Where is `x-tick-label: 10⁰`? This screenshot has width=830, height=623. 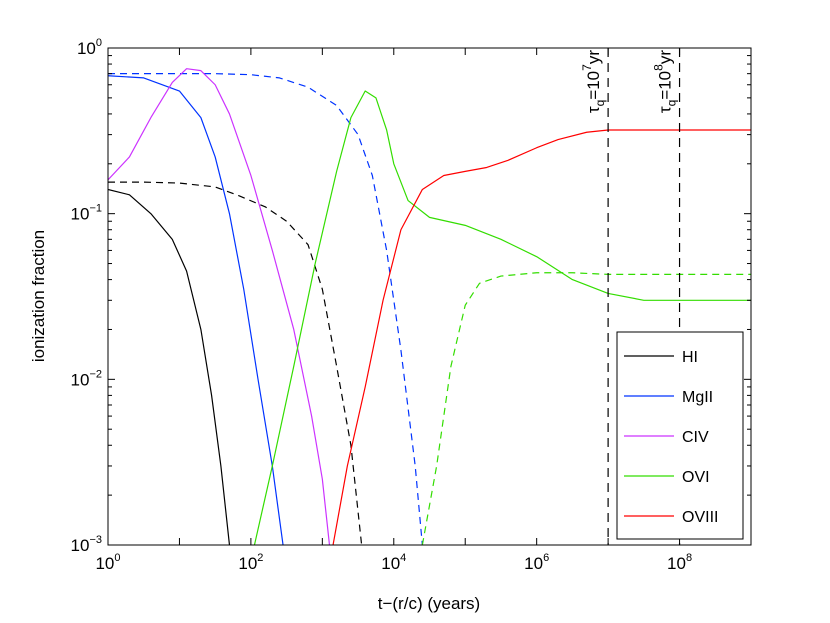
x-tick-label: 10⁰ is located at coordinates (107, 562).